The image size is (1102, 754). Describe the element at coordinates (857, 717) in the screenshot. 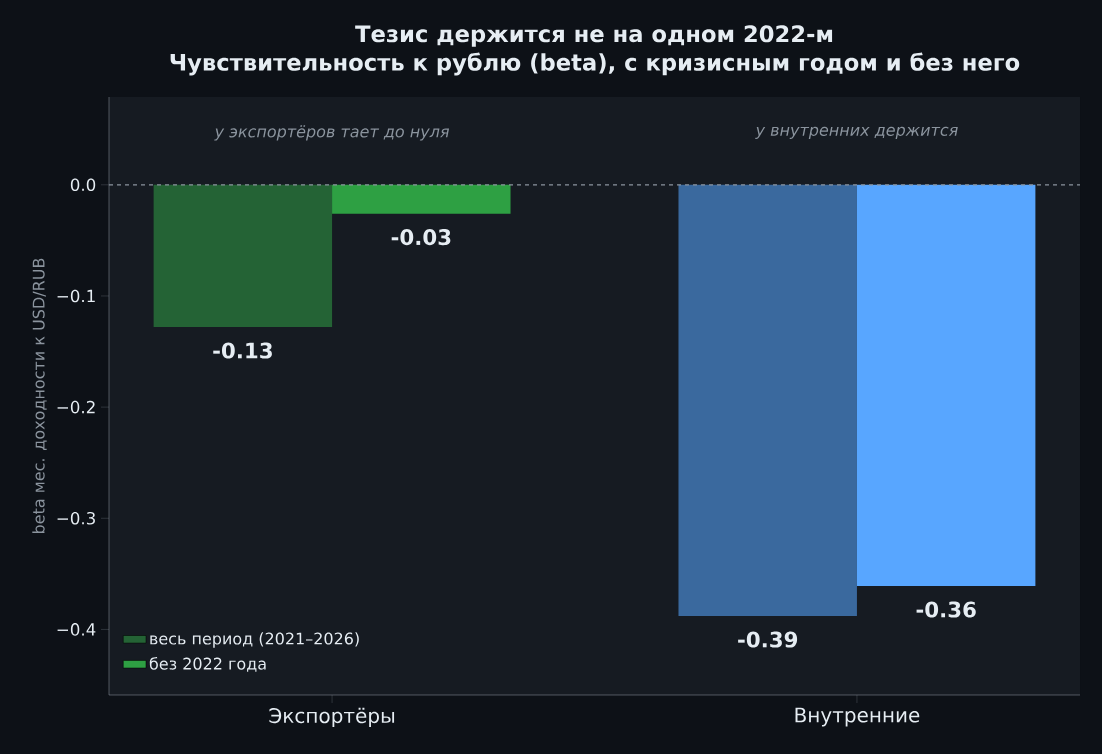

I see `x-tick-label: Внутренние` at that location.